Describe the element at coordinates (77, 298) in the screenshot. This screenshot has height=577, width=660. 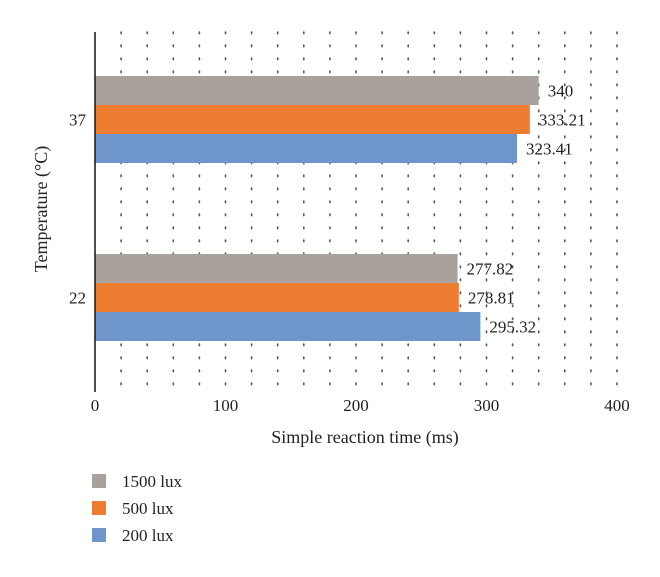
I see `y-tick-label: 22` at that location.